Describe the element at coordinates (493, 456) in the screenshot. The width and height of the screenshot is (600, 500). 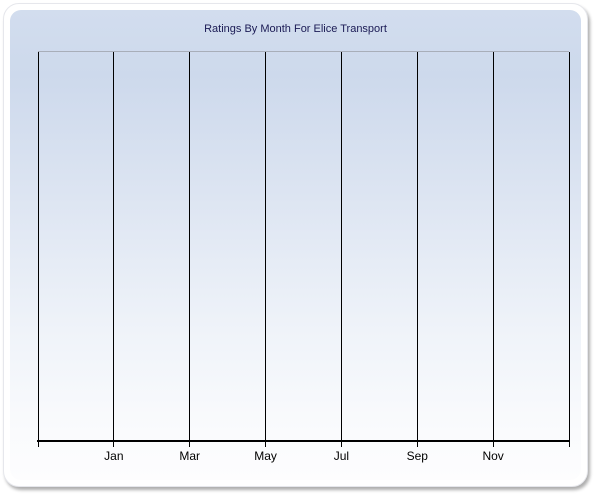
I see `x-axis-label: Nov` at that location.